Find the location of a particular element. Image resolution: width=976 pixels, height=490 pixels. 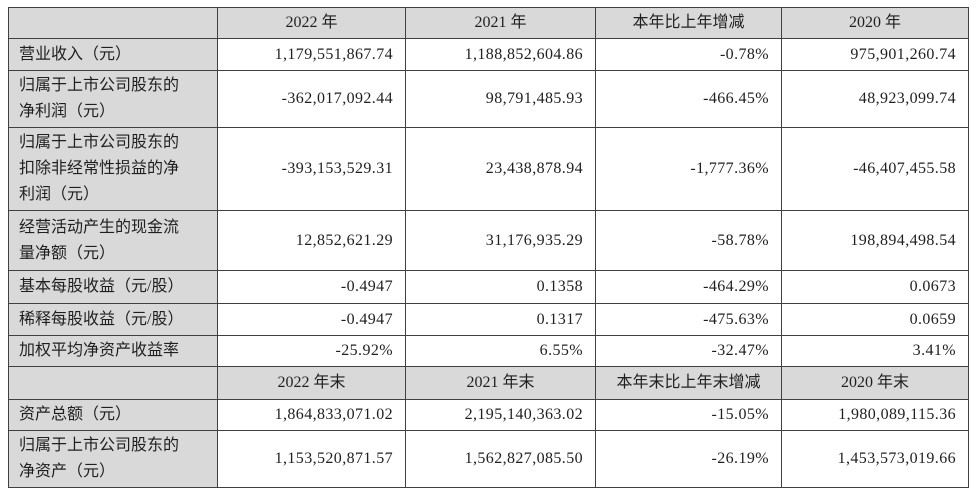

value-cell: 0.0659 is located at coordinates (875, 319).